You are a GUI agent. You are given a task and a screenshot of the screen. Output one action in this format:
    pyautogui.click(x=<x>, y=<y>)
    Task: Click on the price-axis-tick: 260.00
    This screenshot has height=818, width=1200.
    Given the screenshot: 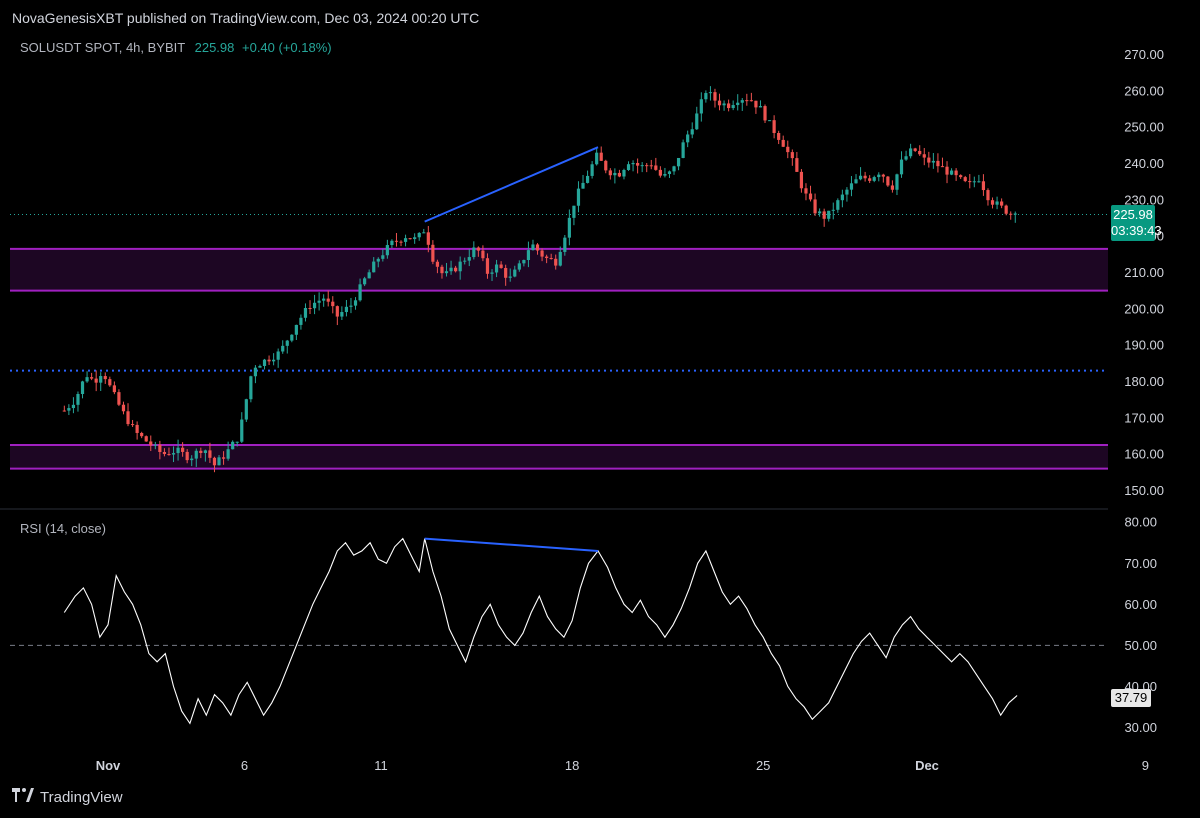 What is the action you would take?
    pyautogui.click(x=1144, y=90)
    